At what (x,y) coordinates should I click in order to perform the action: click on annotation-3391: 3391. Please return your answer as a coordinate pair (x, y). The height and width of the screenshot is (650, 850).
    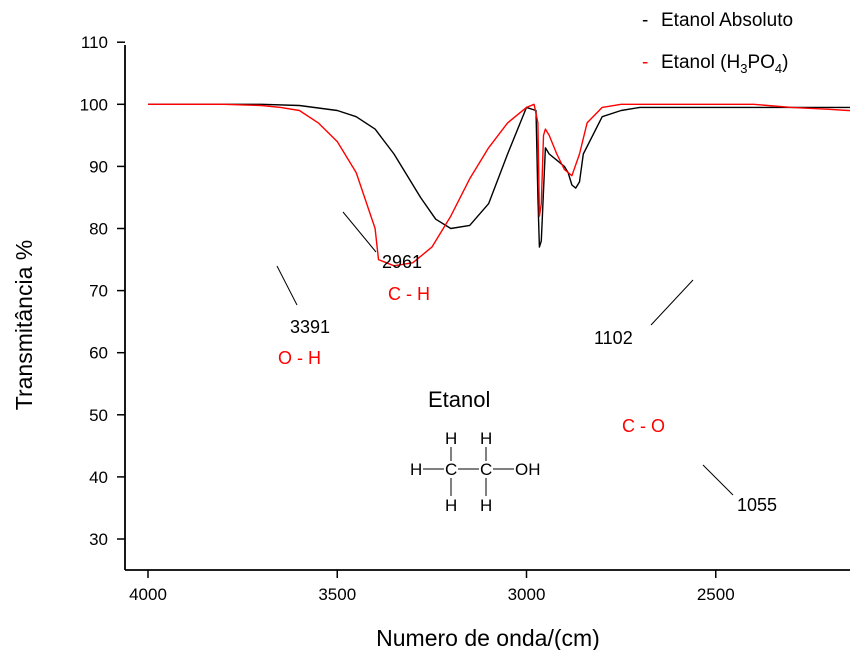
    Looking at the image, I should click on (310, 327).